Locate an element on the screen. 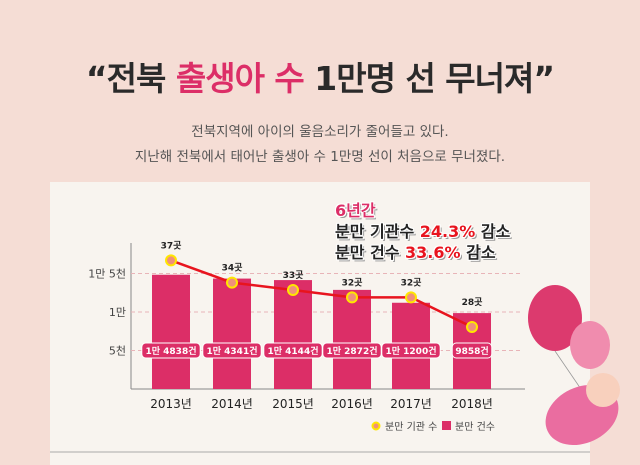 The width and height of the screenshot is (640, 465). callout-period: 6년간 is located at coordinates (355, 210).